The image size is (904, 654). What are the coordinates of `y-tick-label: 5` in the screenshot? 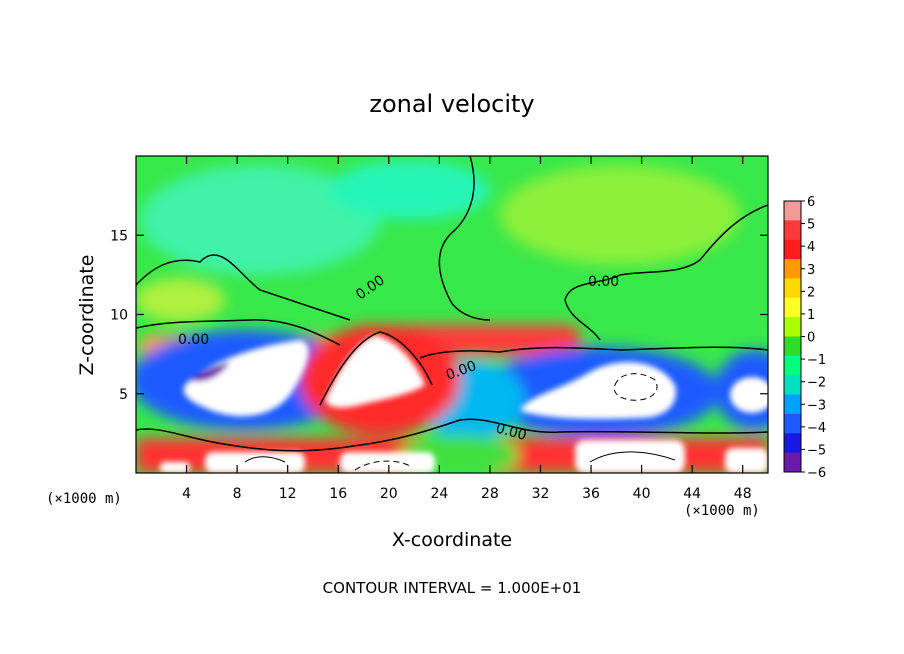 It's located at (123, 395).